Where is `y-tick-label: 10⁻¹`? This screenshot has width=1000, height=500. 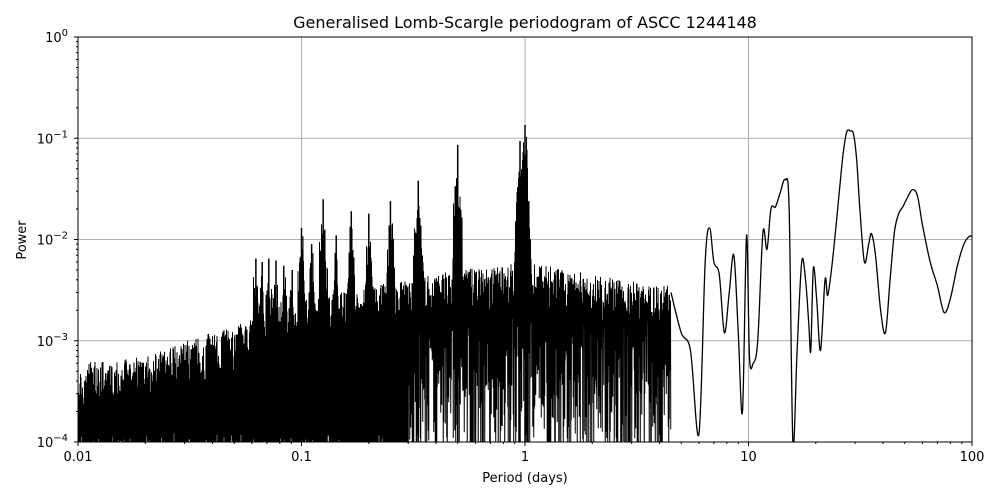
y-tick-label: 10⁻¹ is located at coordinates (52, 138).